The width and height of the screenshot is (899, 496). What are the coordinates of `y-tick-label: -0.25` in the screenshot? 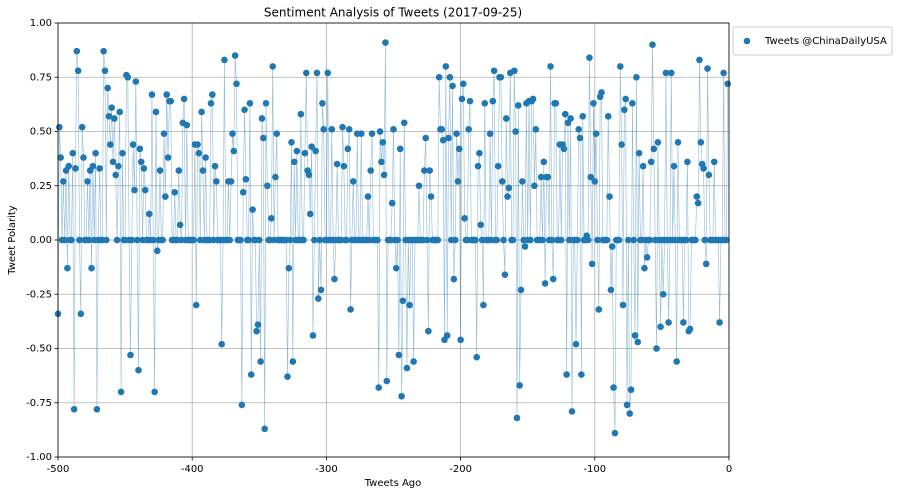 It's located at (39, 294).